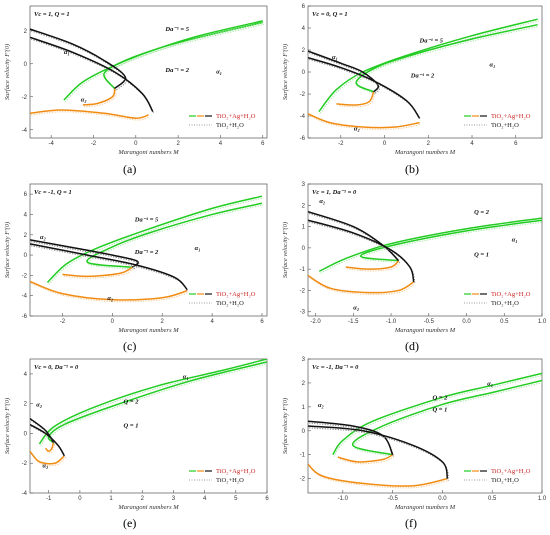 Image resolution: width=550 pixels, height=535 pixels. Describe the element at coordinates (26, 256) in the screenshot. I see `y-tick-label: 0` at that location.